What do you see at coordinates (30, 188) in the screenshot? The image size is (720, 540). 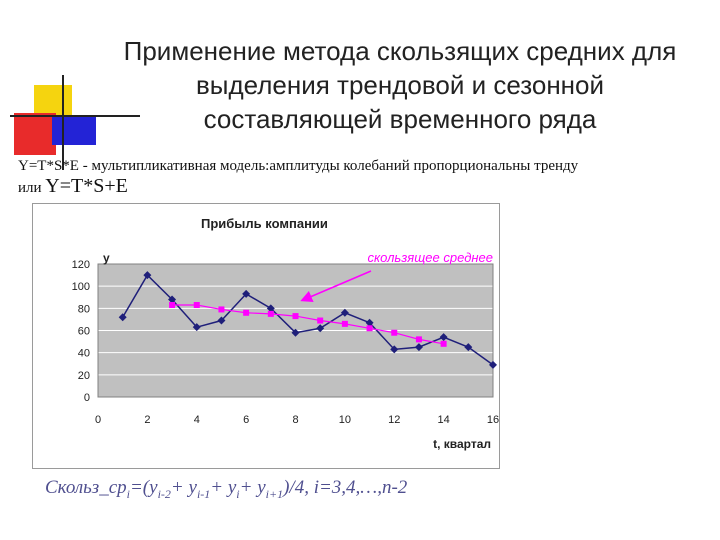 I see `model-or-prefix: или` at bounding box center [30, 188].